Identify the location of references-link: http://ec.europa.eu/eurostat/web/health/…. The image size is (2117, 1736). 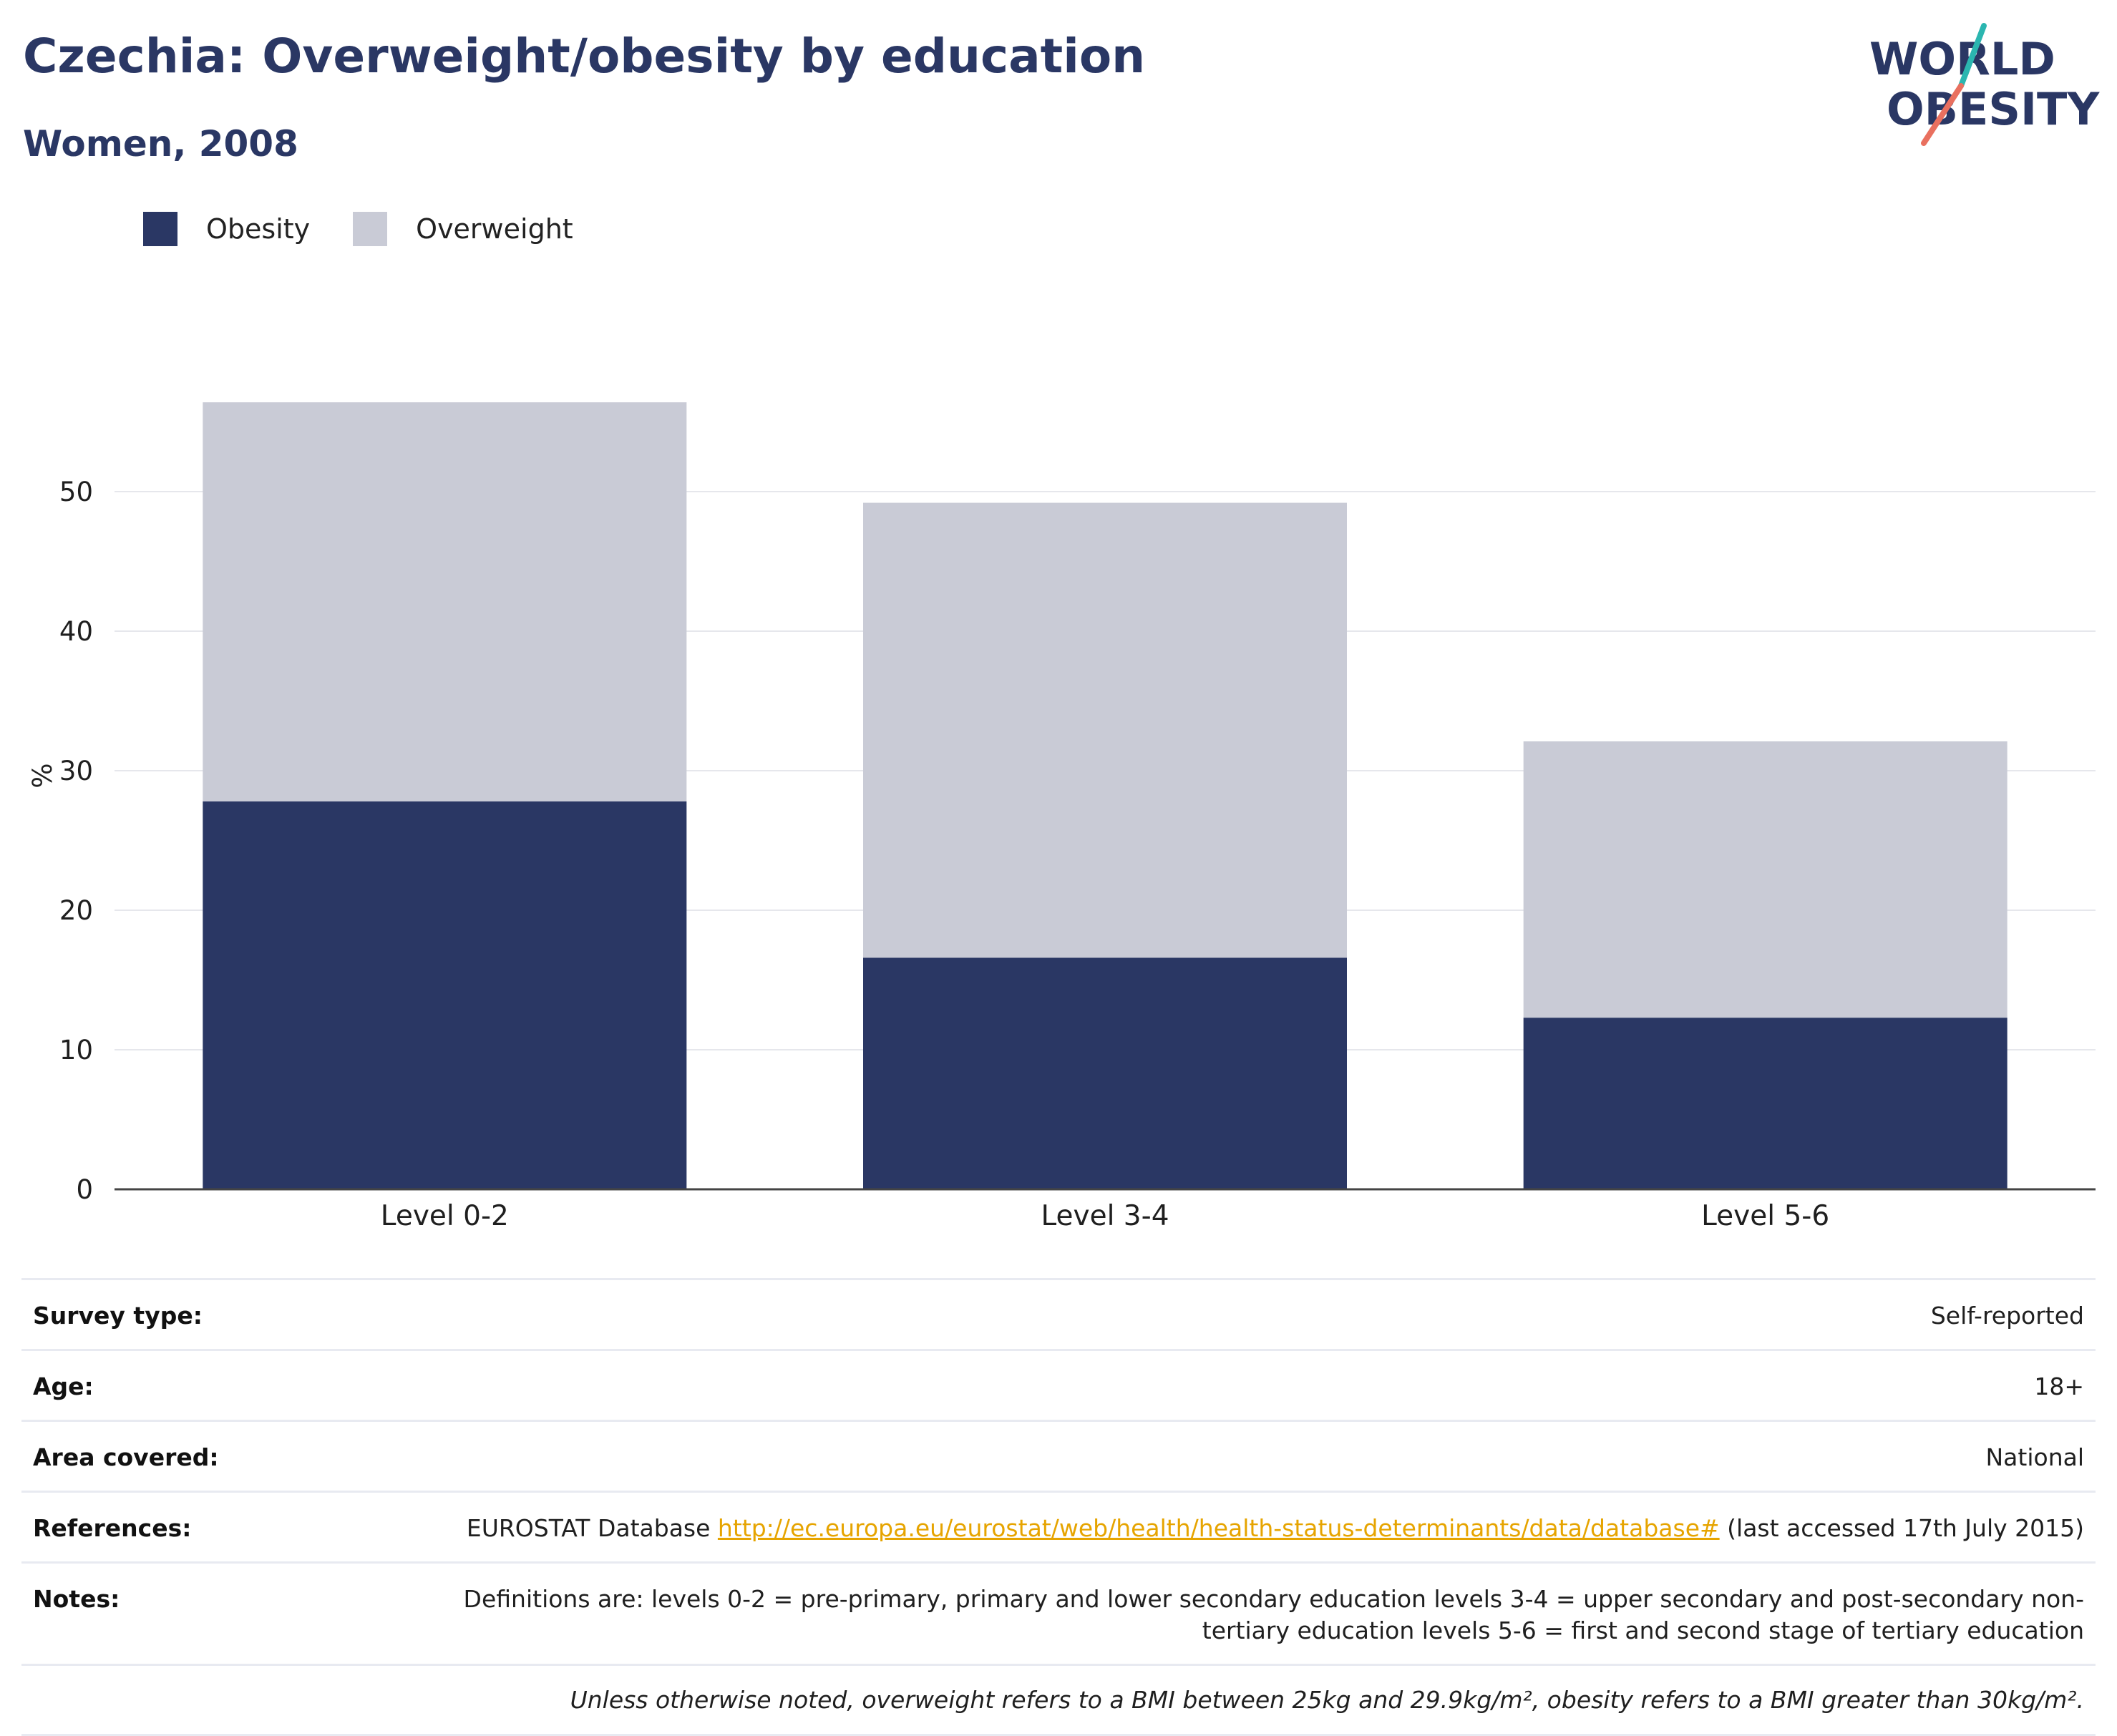
(1218, 1528).